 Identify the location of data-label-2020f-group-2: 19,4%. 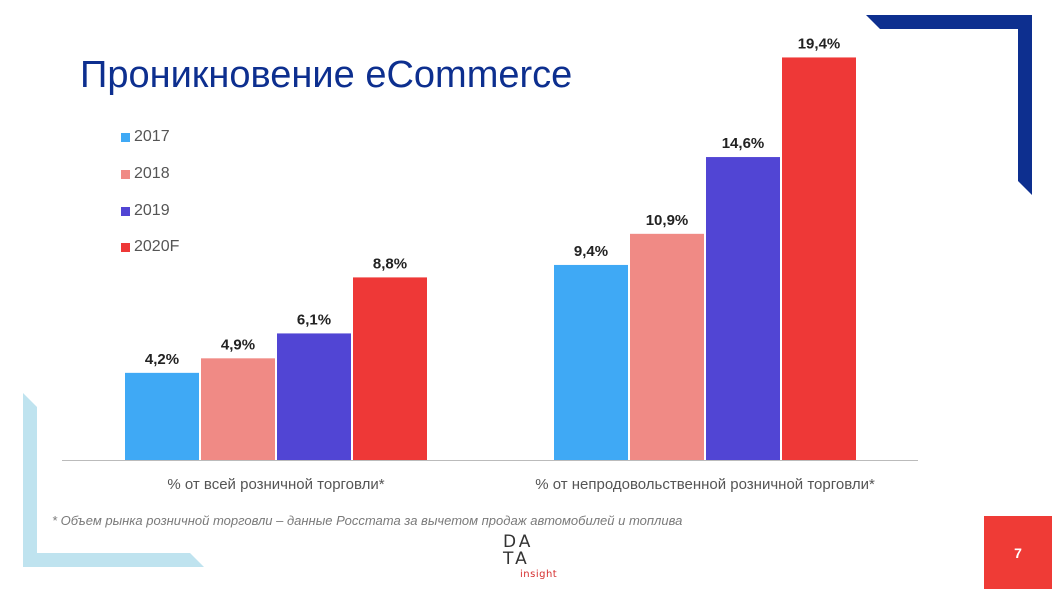
(819, 43).